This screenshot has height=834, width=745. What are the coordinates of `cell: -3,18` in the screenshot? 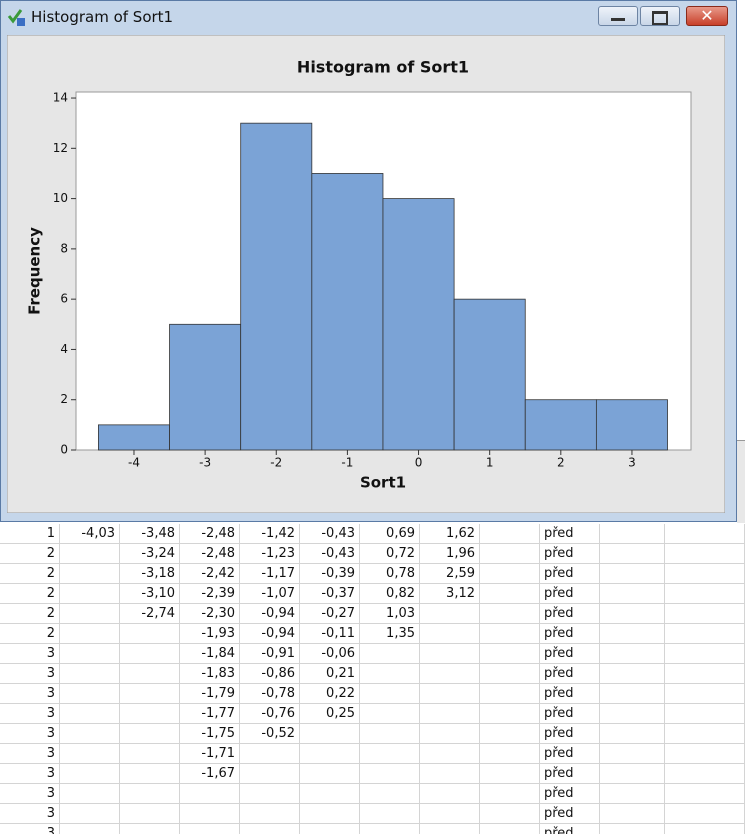 It's located at (150, 574).